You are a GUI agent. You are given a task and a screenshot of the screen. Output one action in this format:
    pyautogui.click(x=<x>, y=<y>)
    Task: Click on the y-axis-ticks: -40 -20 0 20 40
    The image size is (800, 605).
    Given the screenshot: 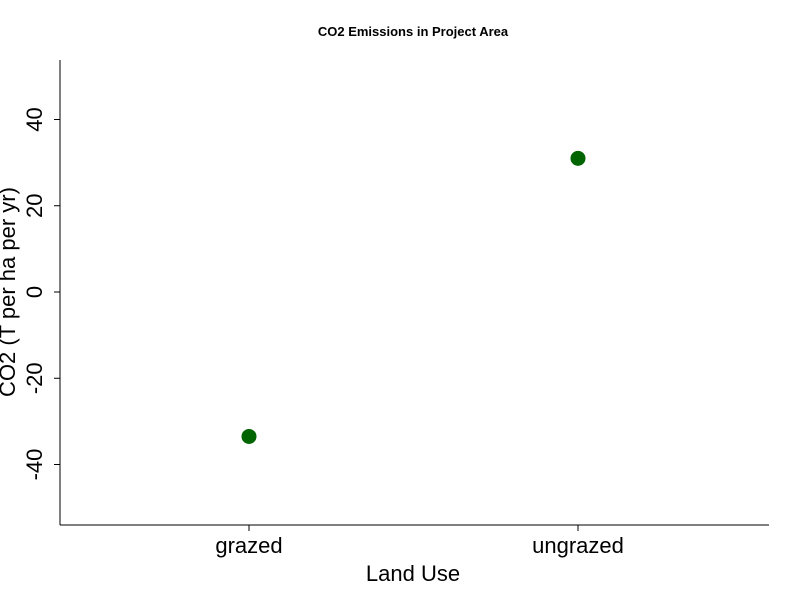 What is the action you would take?
    pyautogui.click(x=41, y=293)
    